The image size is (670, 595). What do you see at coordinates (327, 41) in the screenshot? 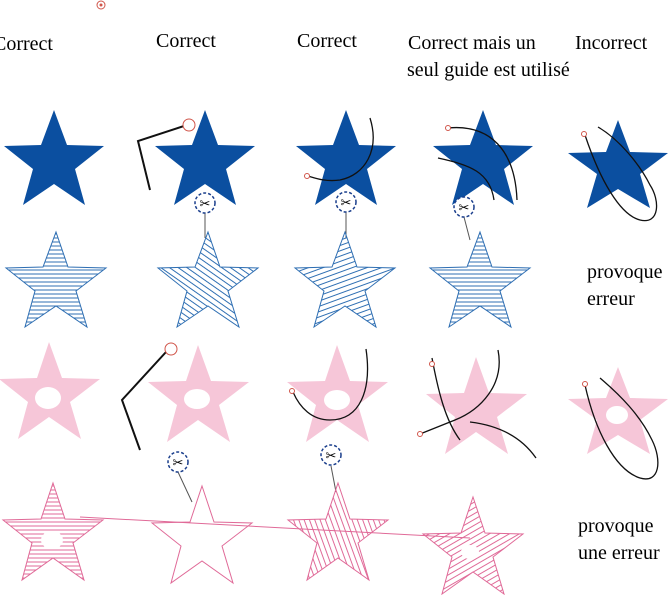
I see `column-header-3: Correct` at bounding box center [327, 41].